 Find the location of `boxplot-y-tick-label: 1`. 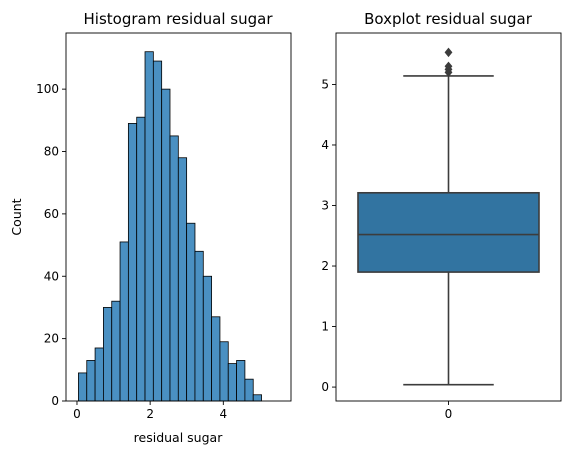

boxplot-y-tick-label: 1 is located at coordinates (325, 327).